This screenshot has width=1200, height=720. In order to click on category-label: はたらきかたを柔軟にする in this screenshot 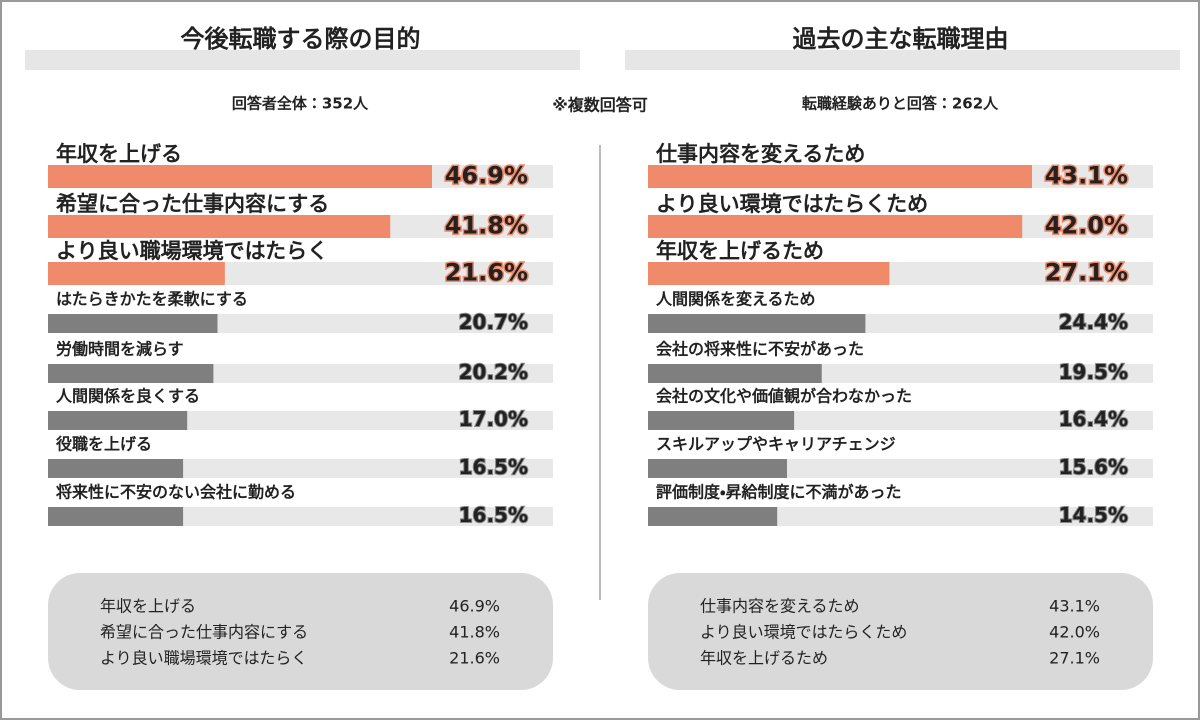, I will do `click(152, 299)`.